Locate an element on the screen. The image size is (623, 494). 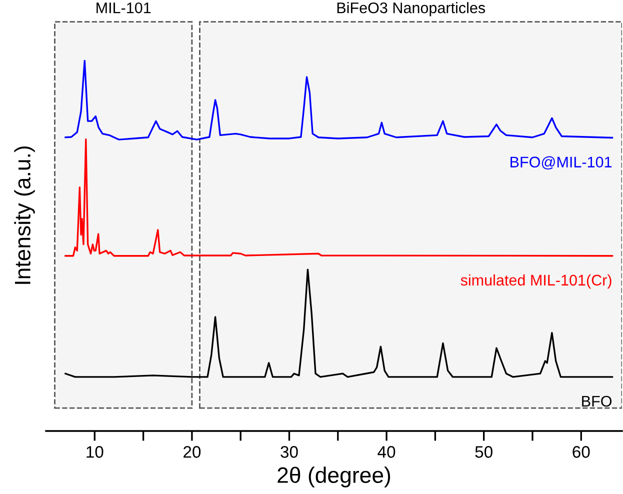
x-tick-label: 50 is located at coordinates (483, 452).